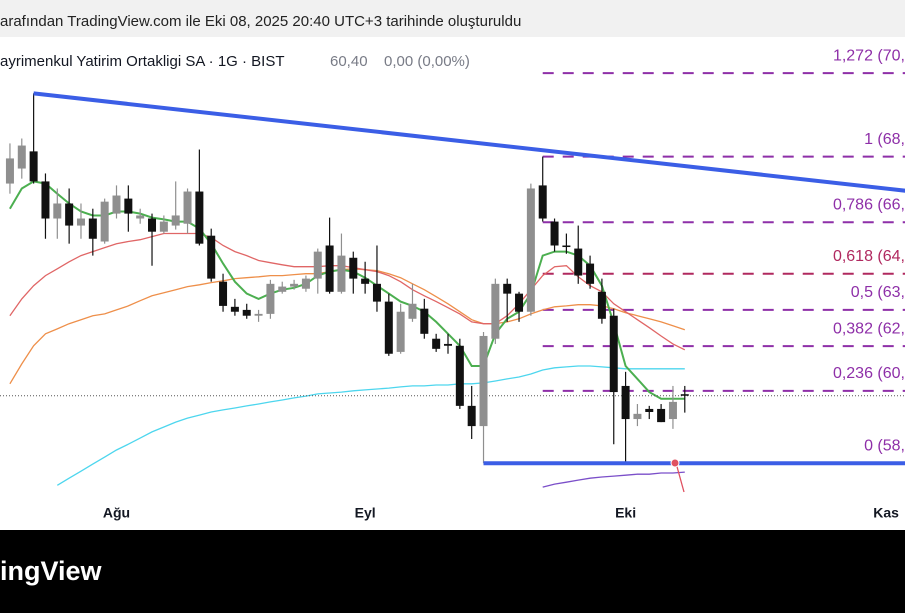  I want to click on fib-label: 0,5 (63,, so click(878, 292).